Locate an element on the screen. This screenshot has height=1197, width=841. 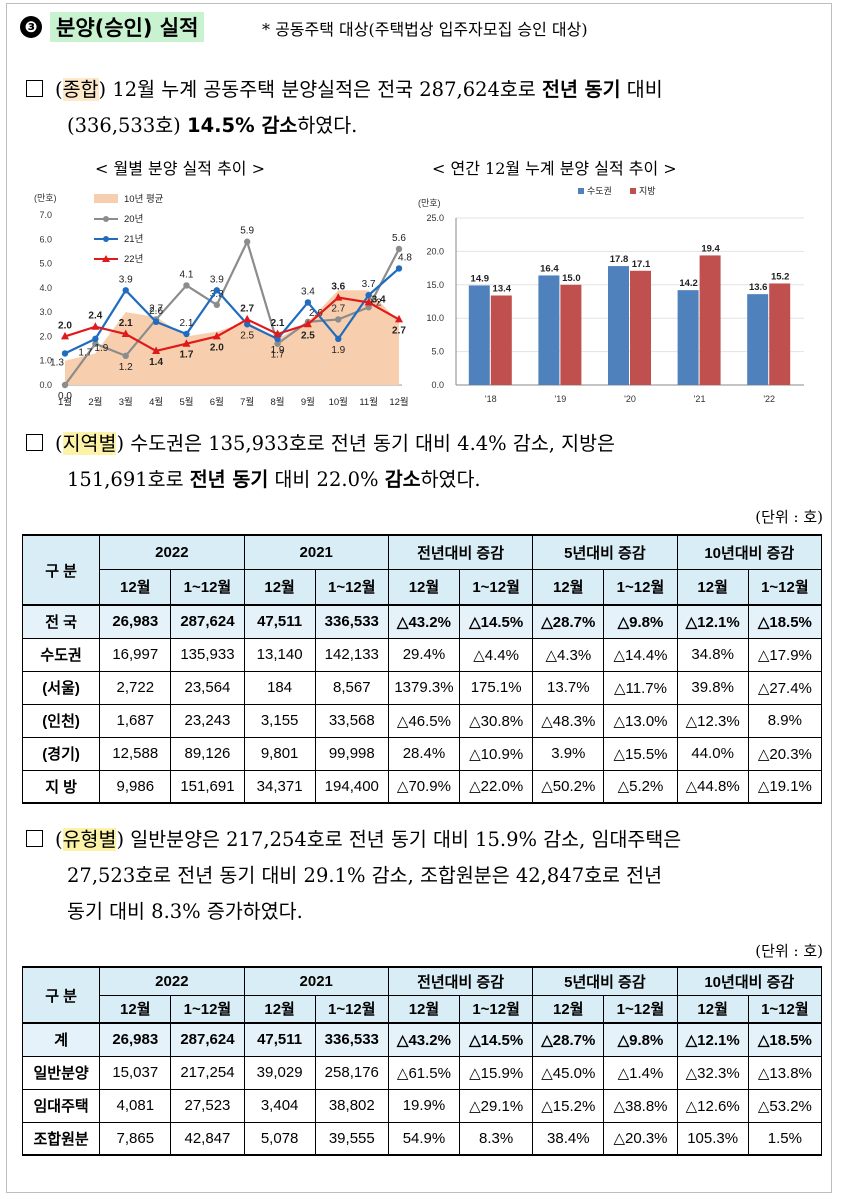
series-2021-data-label: 2.1 is located at coordinates (187, 323).